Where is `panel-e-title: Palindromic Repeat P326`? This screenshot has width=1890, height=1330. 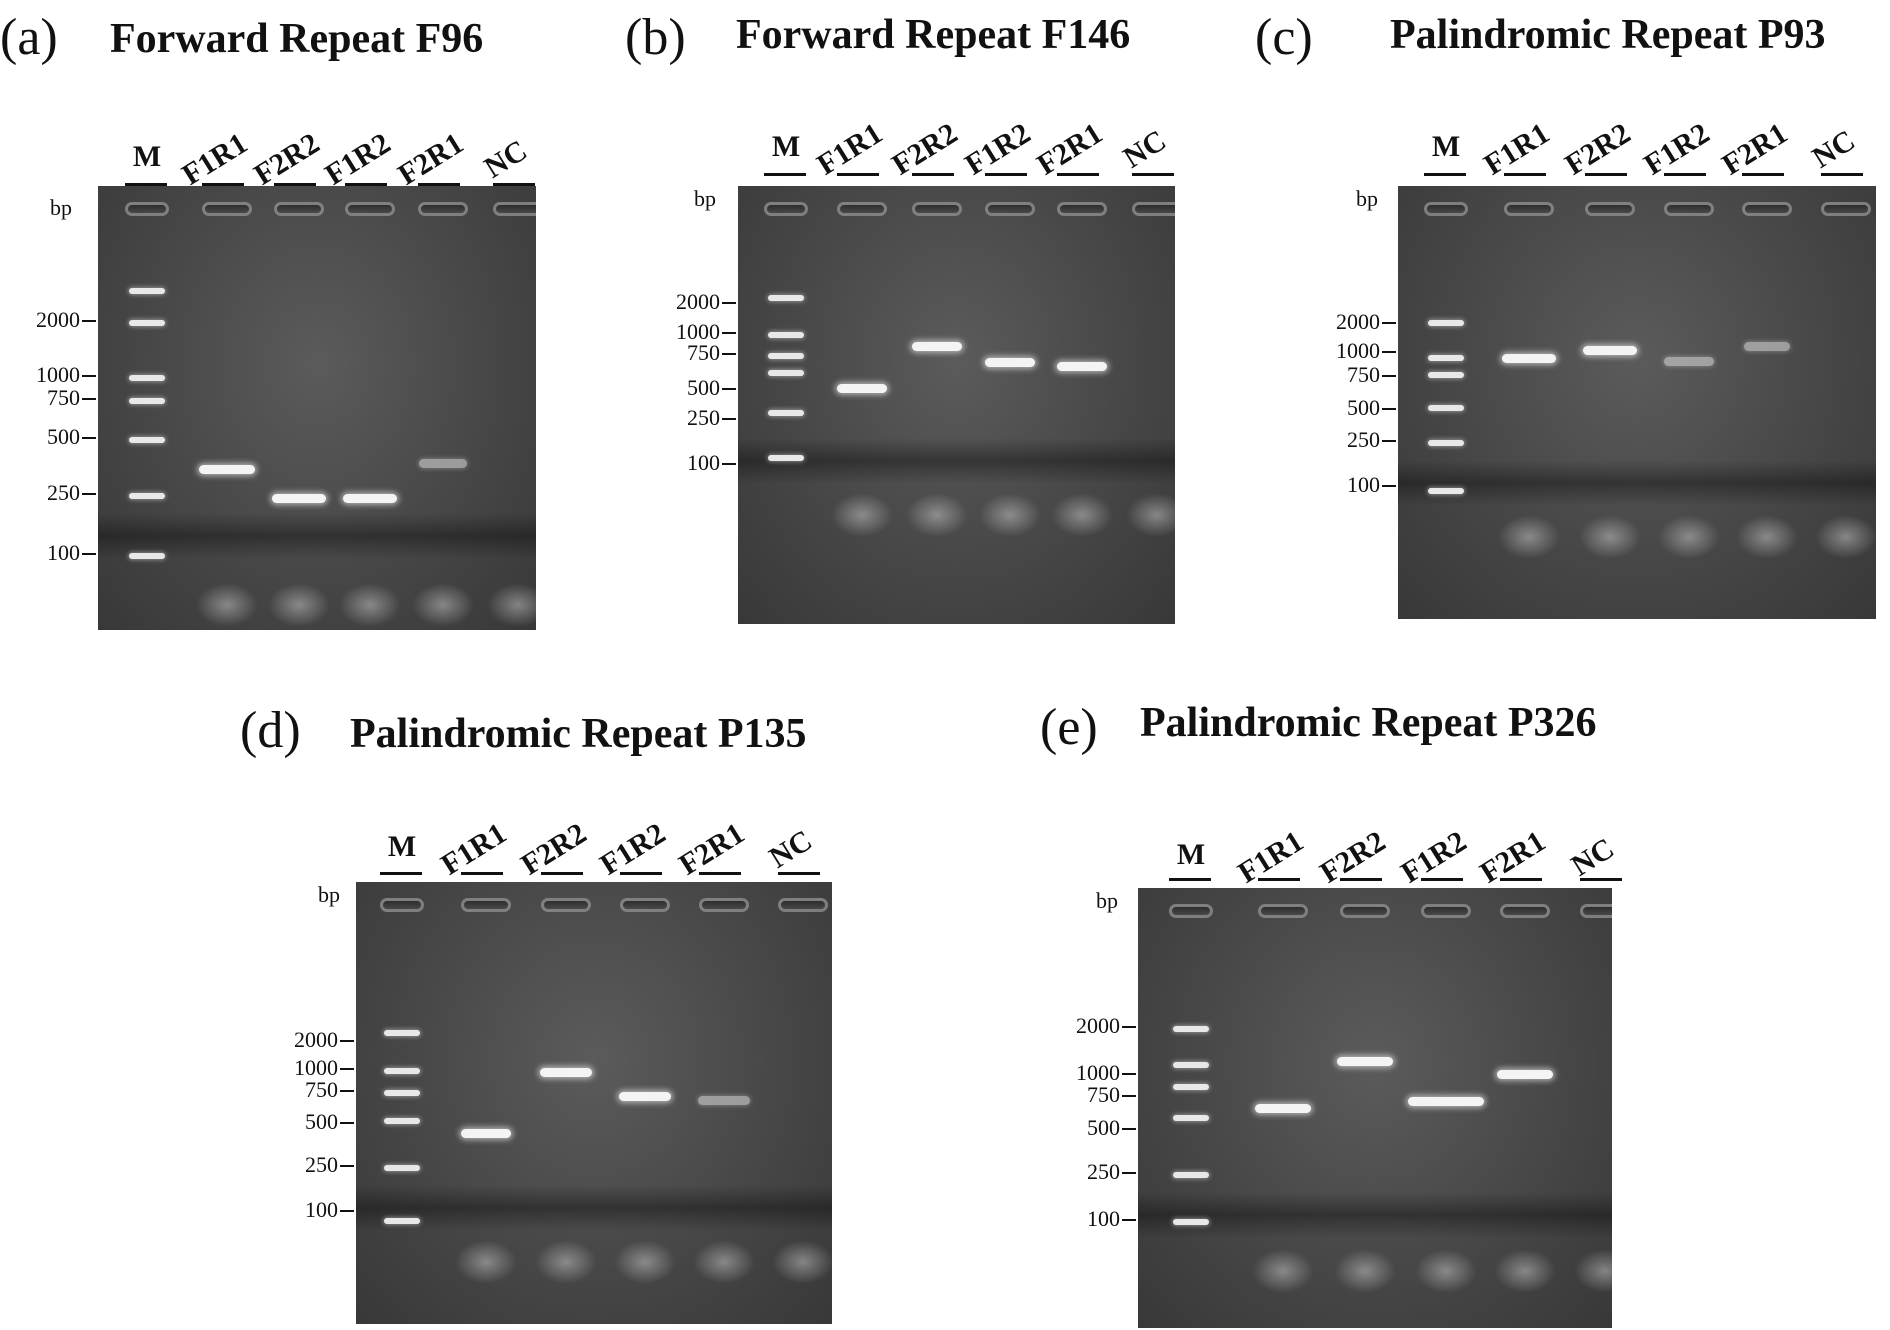 panel-e-title: Palindromic Repeat P326 is located at coordinates (1368, 723).